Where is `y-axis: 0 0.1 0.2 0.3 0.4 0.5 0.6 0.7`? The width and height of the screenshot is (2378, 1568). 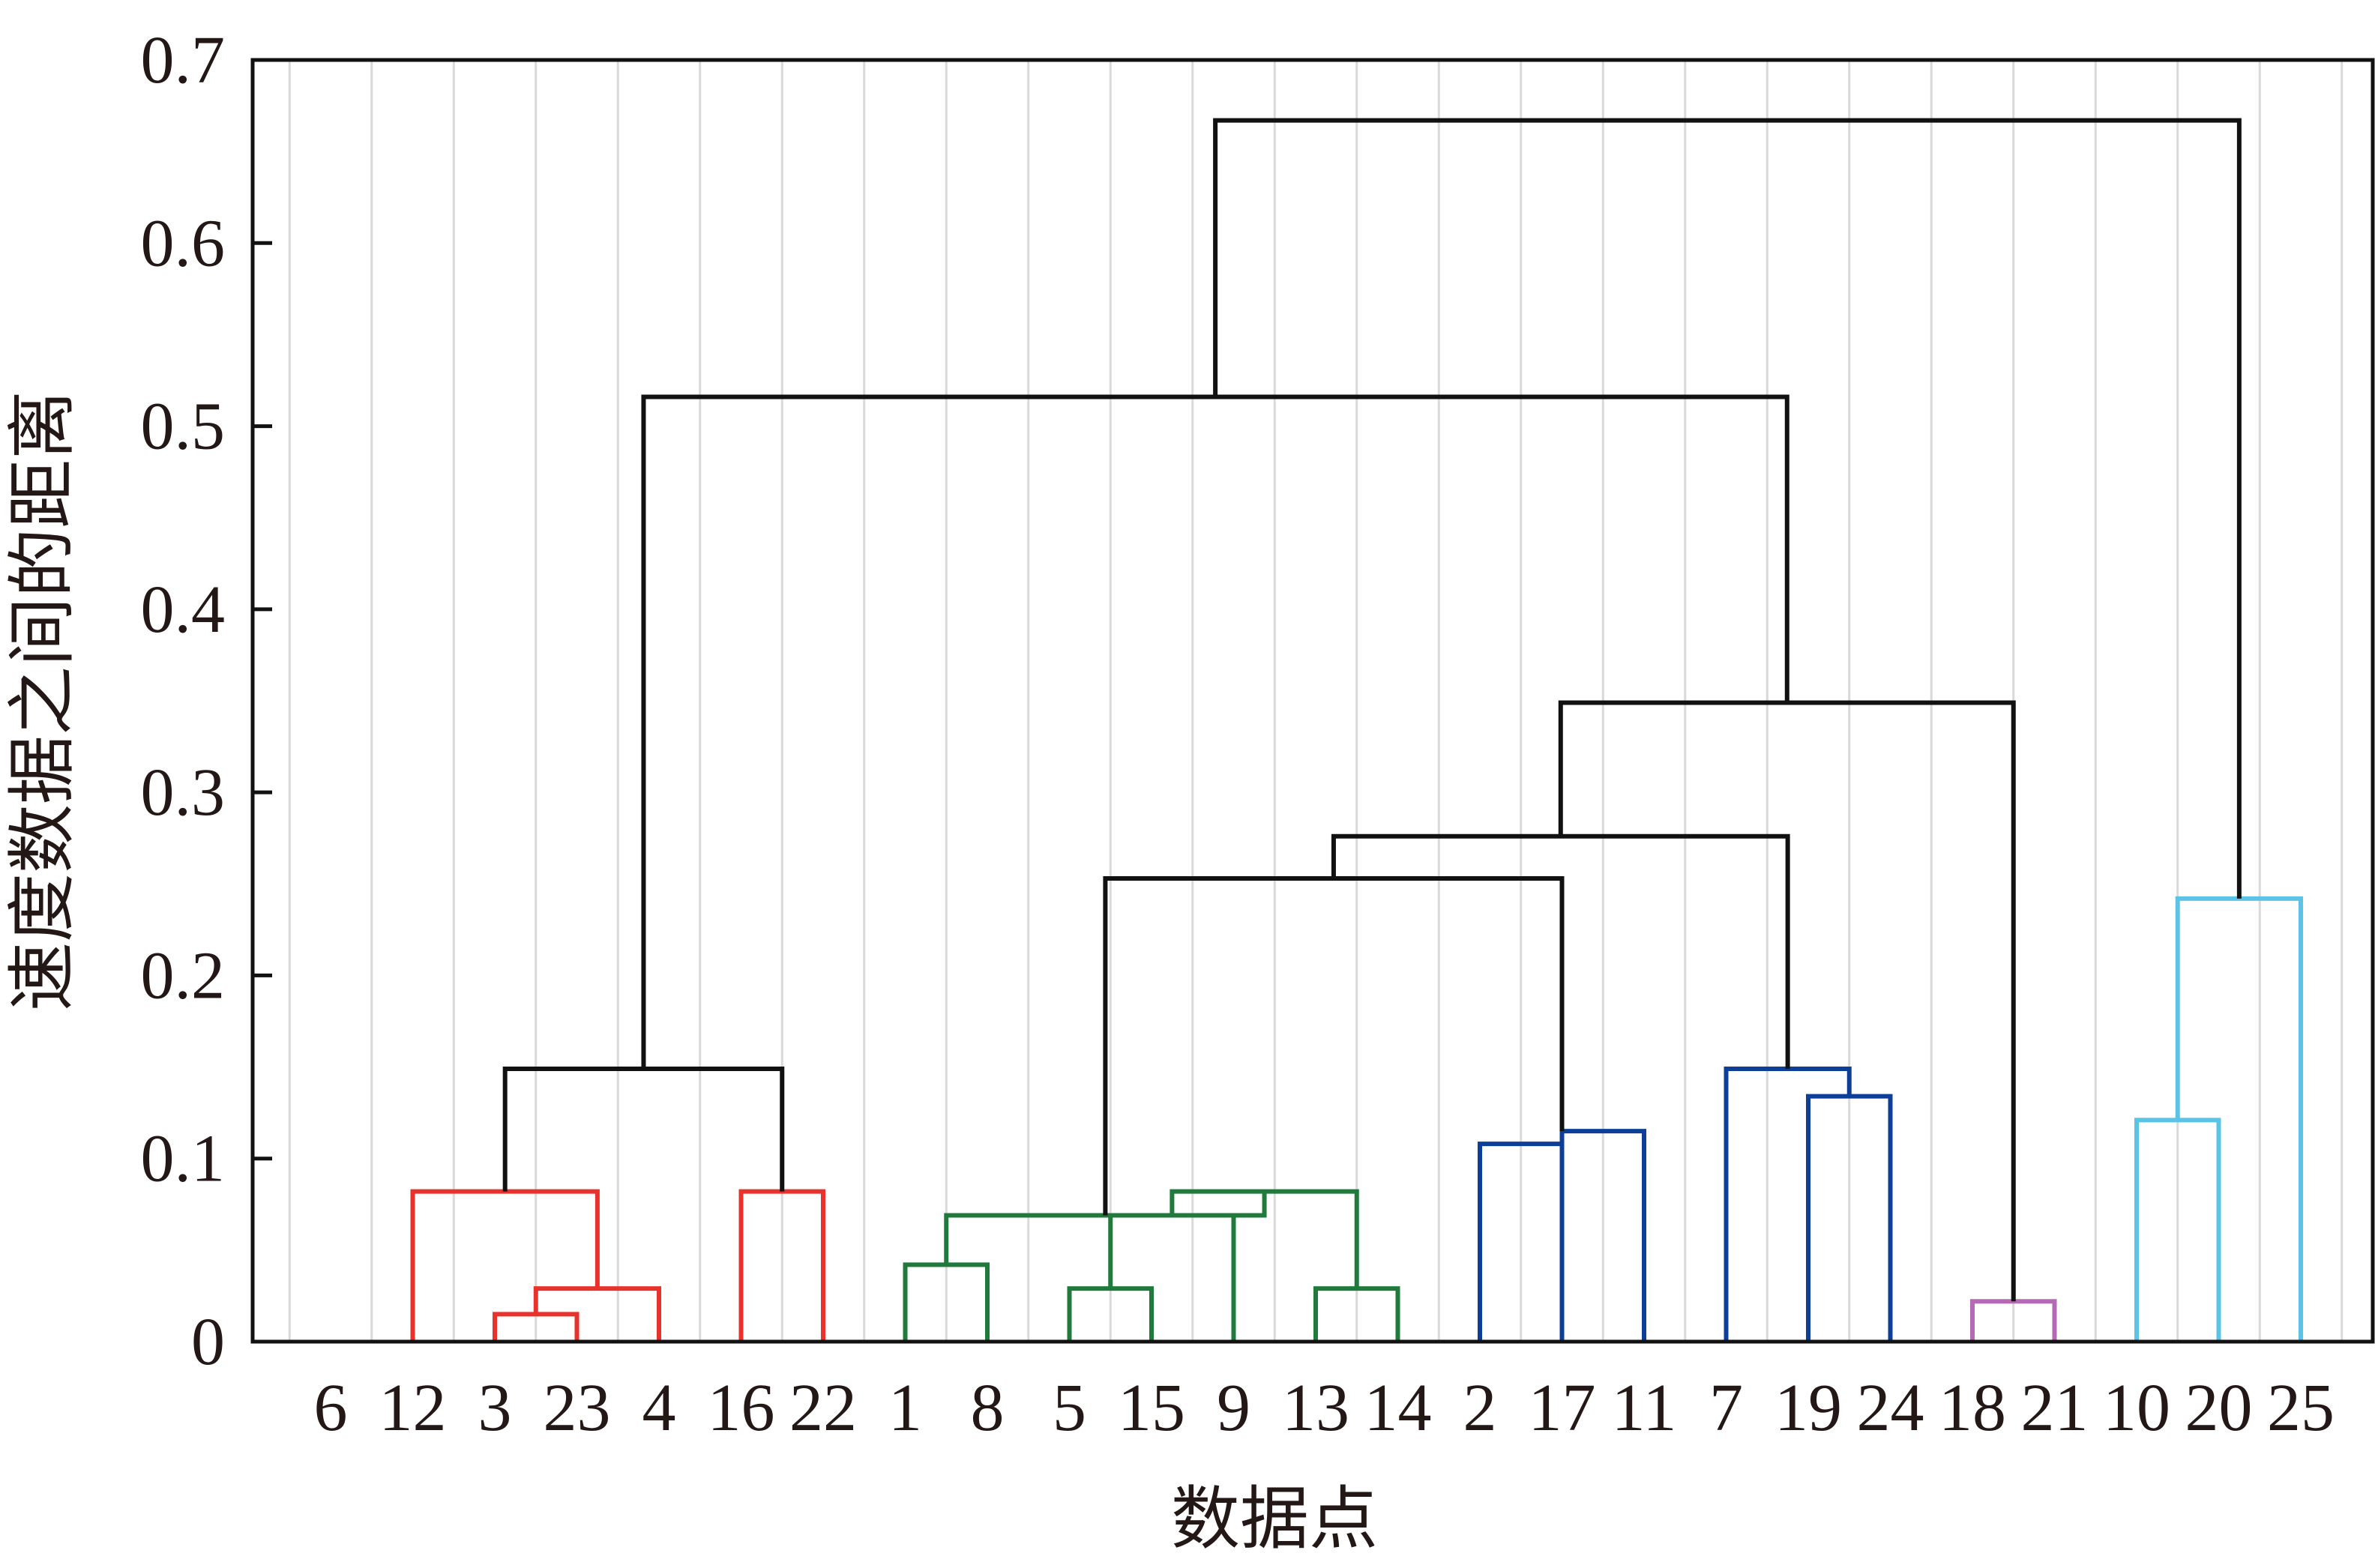 y-axis: 0 0.1 0.2 0.3 0.4 0.5 0.6 0.7 is located at coordinates (206, 701).